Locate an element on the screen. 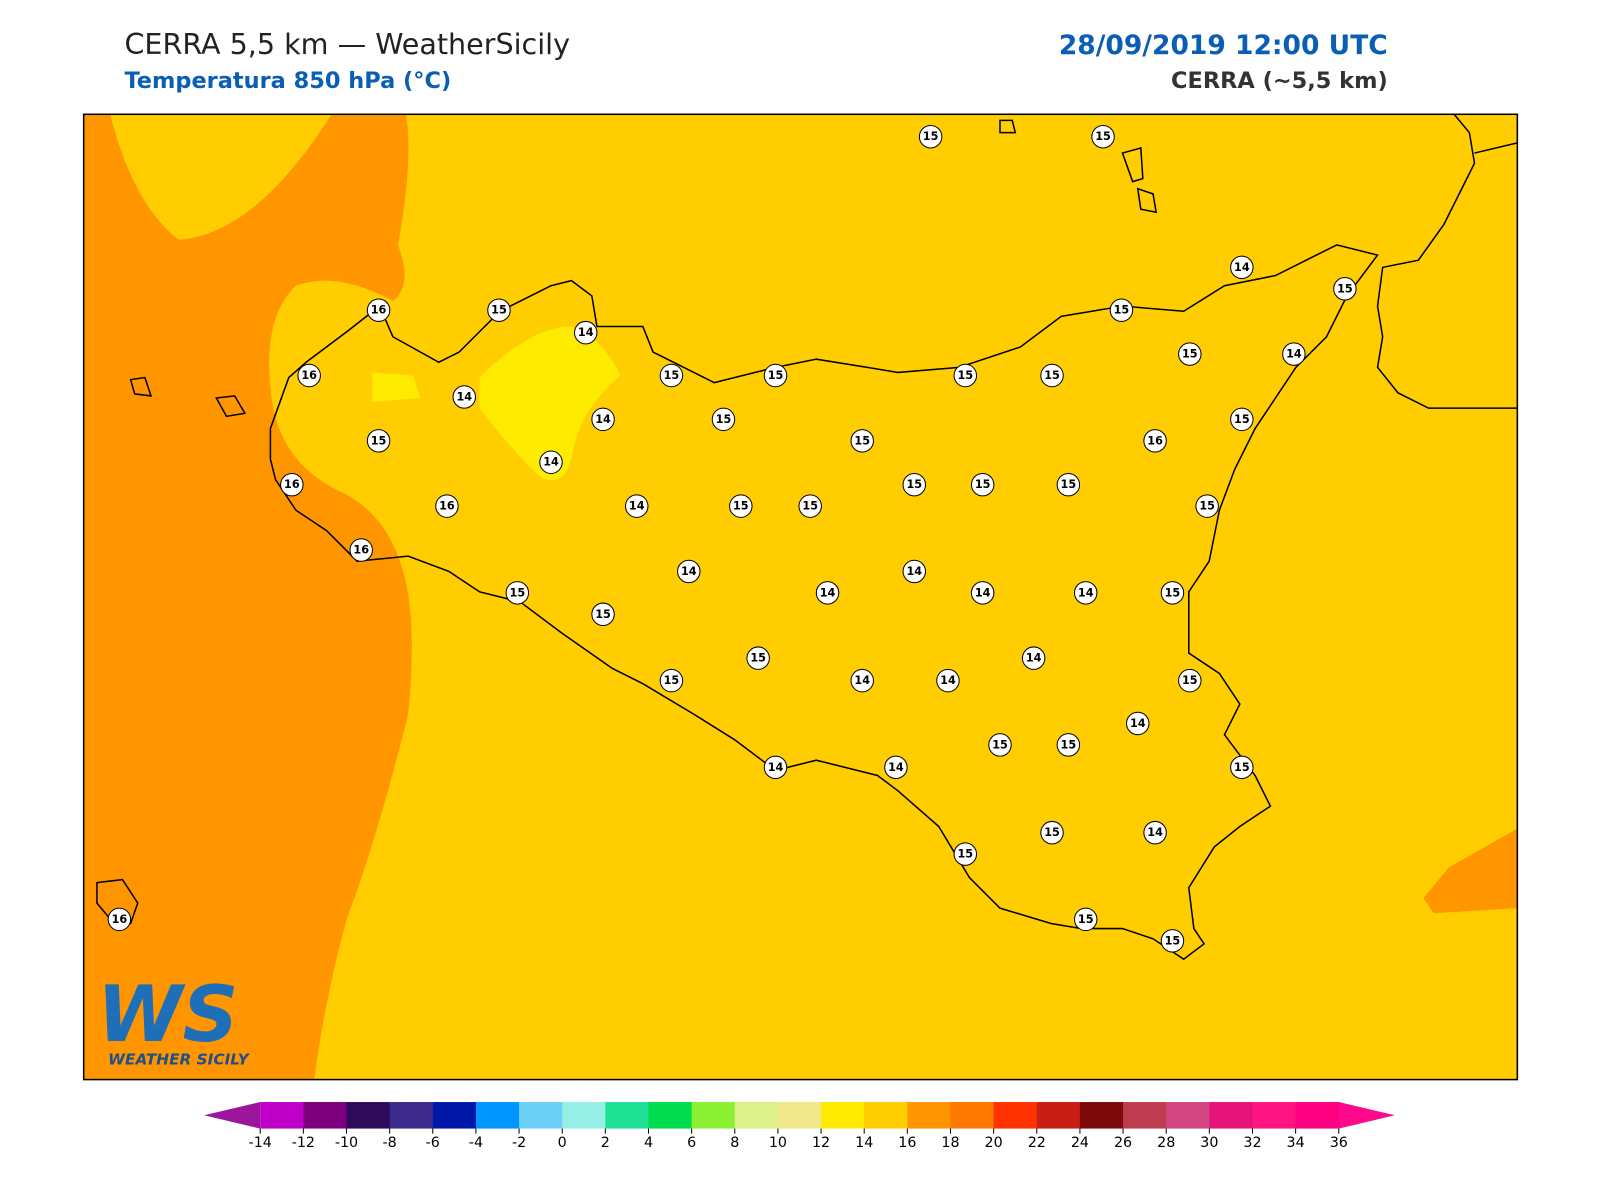  colorbar-tick-label: -2 is located at coordinates (519, 1143).